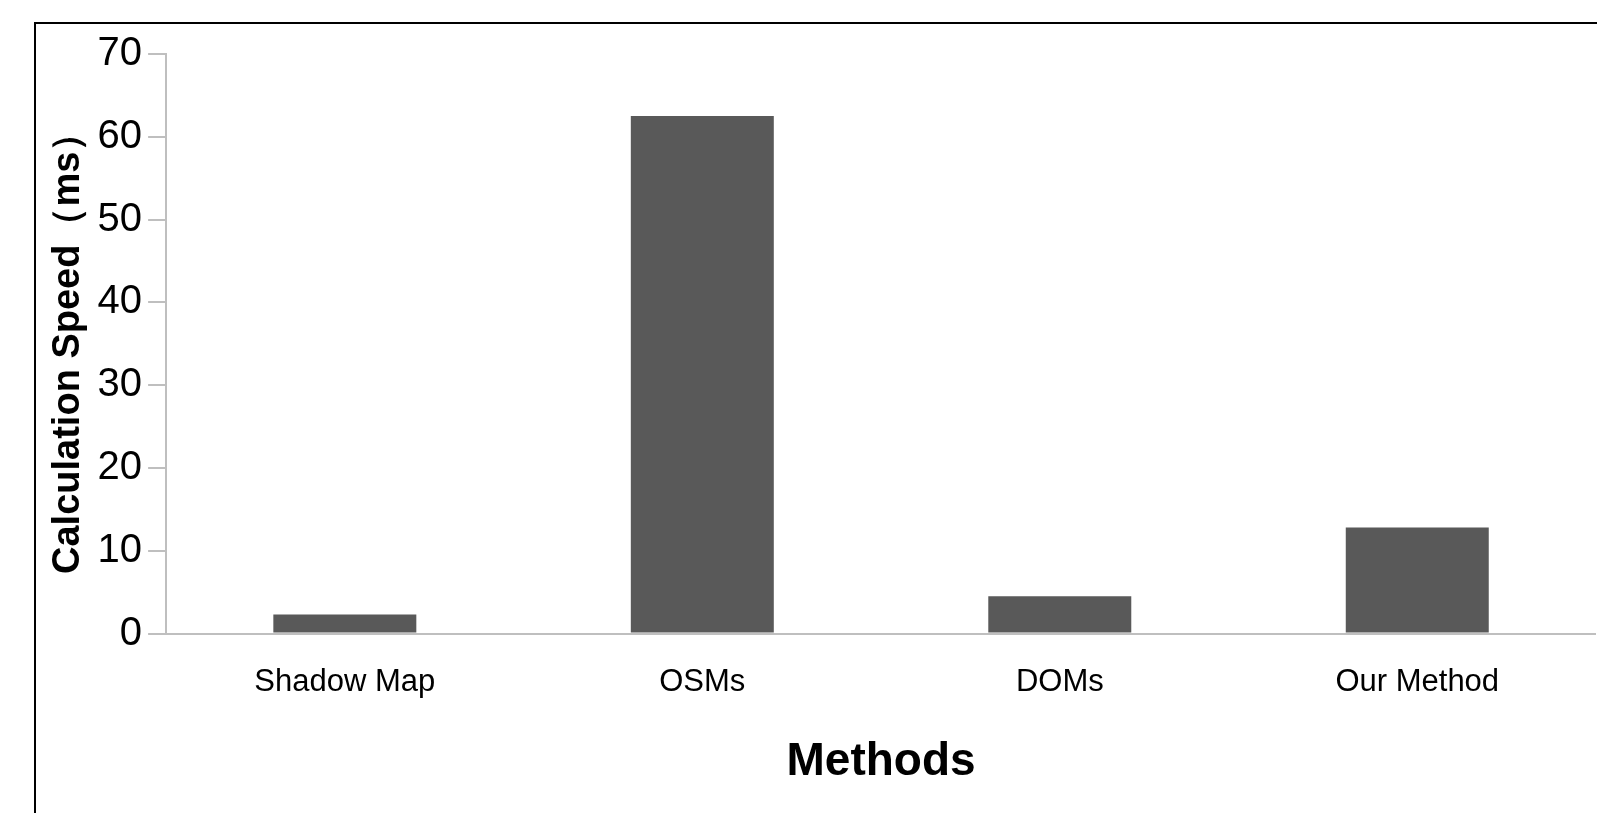 Image resolution: width=1597 pixels, height=813 pixels. What do you see at coordinates (66, 343) in the screenshot?
I see `y-axis-title: Calculation Speed（ms）` at bounding box center [66, 343].